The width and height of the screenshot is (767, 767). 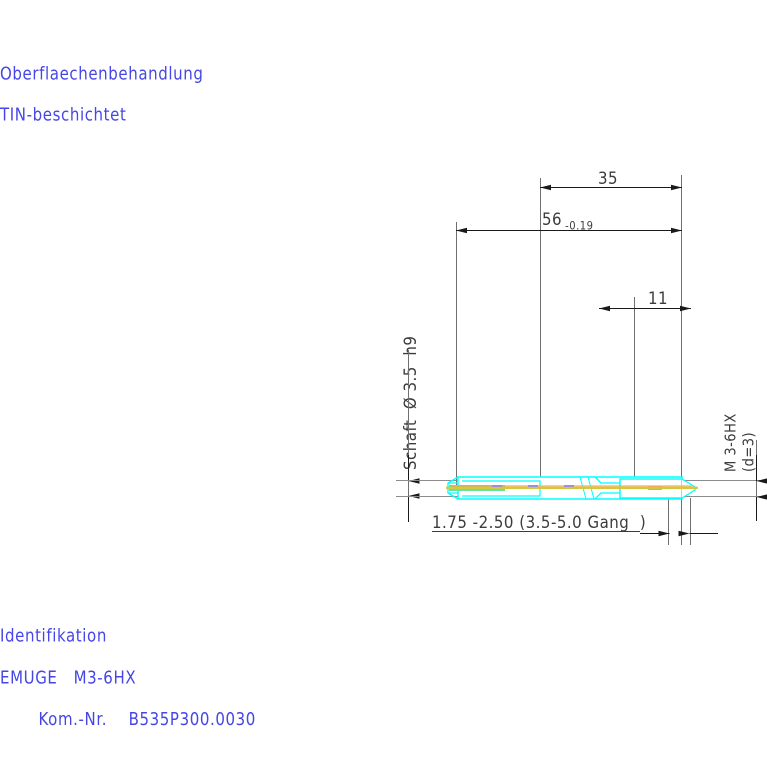 What do you see at coordinates (539, 522) in the screenshot?
I see `dimension-label-pitch-note: 1.75 -2.50 (3.5-5.0 Gang )` at bounding box center [539, 522].